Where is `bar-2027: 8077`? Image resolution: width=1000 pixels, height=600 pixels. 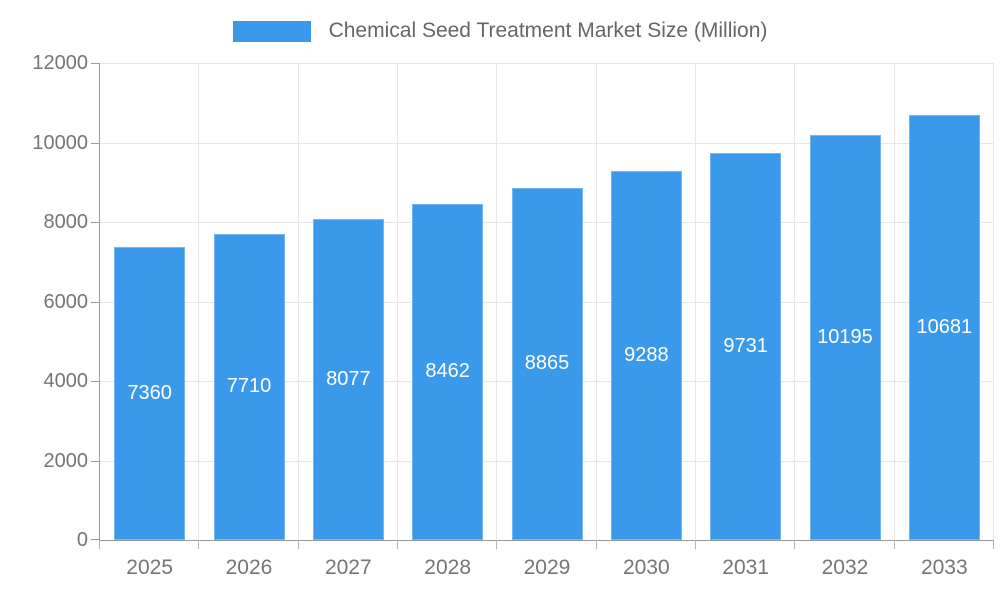 bar-2027: 8077 is located at coordinates (348, 379).